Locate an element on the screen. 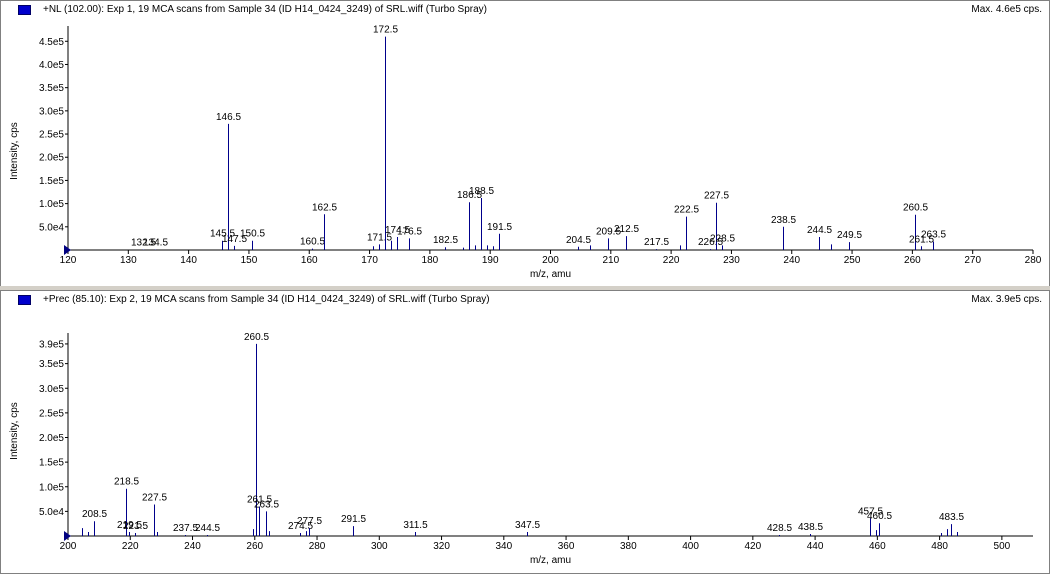  peak-label: 150.5 is located at coordinates (252, 234).